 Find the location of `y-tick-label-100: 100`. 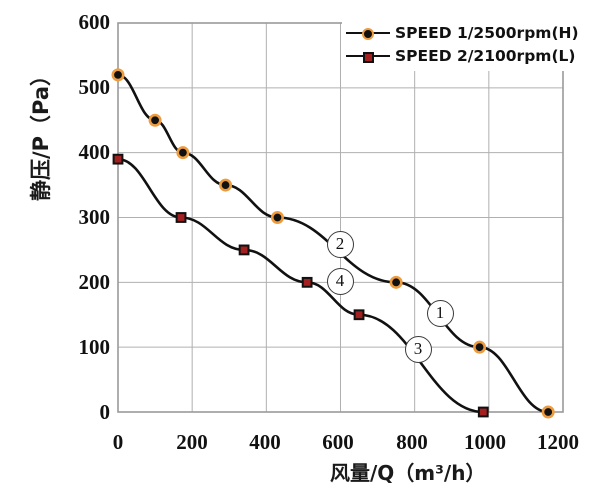

y-tick-label-100: 100 is located at coordinates (94, 347).